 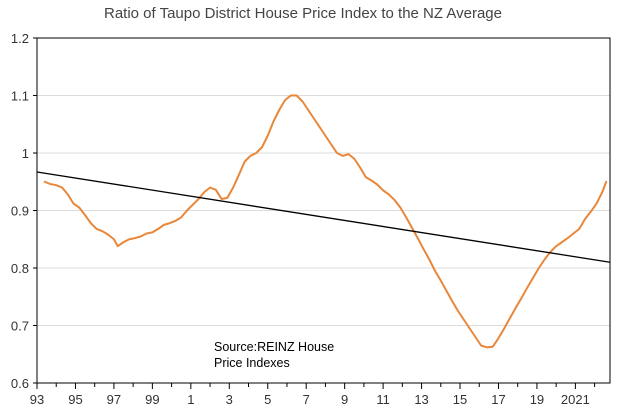 I want to click on x-tick-label: 5, so click(x=267, y=399).